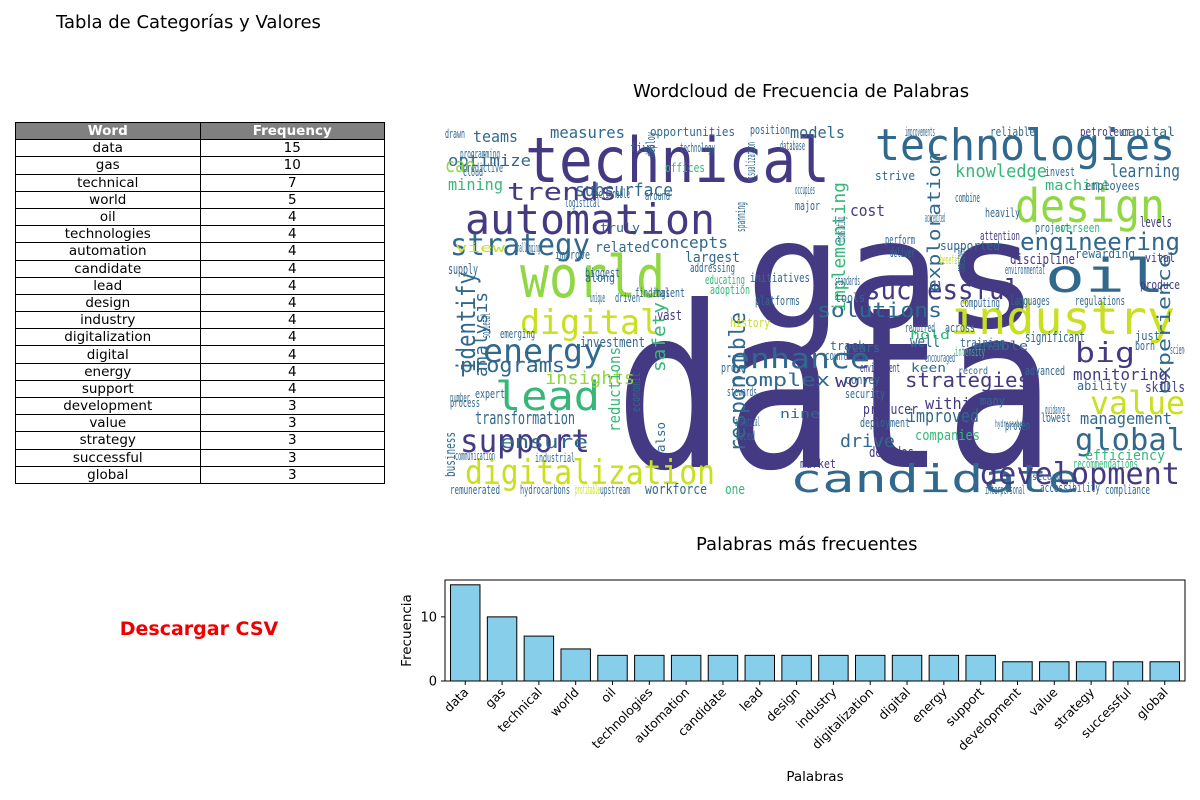 The image size is (1200, 800). I want to click on wordcloud-word: expert, so click(490, 394).